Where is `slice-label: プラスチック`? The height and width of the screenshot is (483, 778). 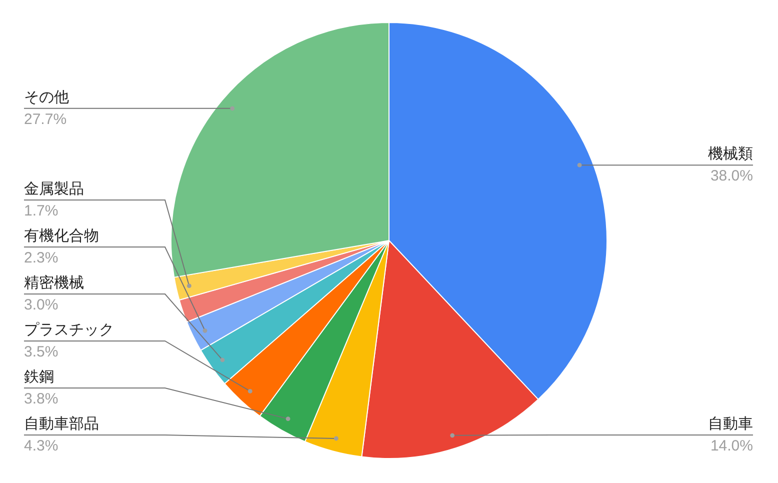
slice-label: プラスチック is located at coordinates (69, 330).